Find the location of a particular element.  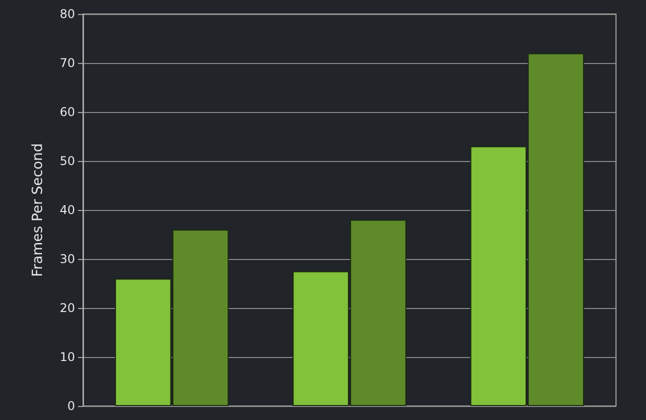

y-tick-label: 30 is located at coordinates (67, 259).